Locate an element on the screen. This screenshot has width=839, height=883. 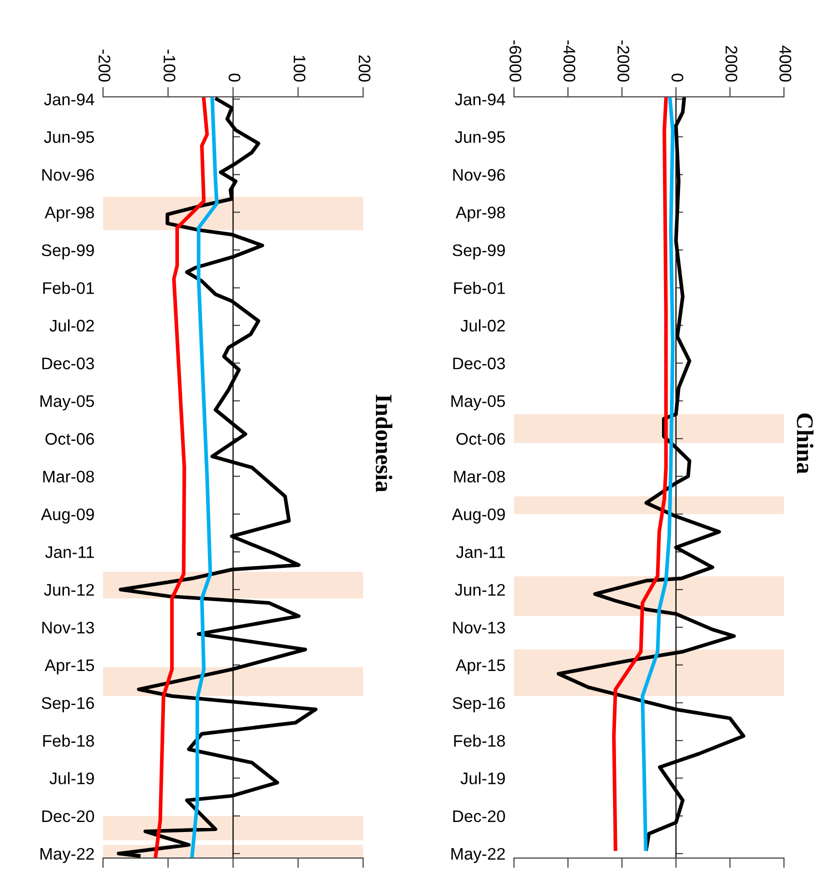
x-tick-label: -6000 is located at coordinates (515, 61).